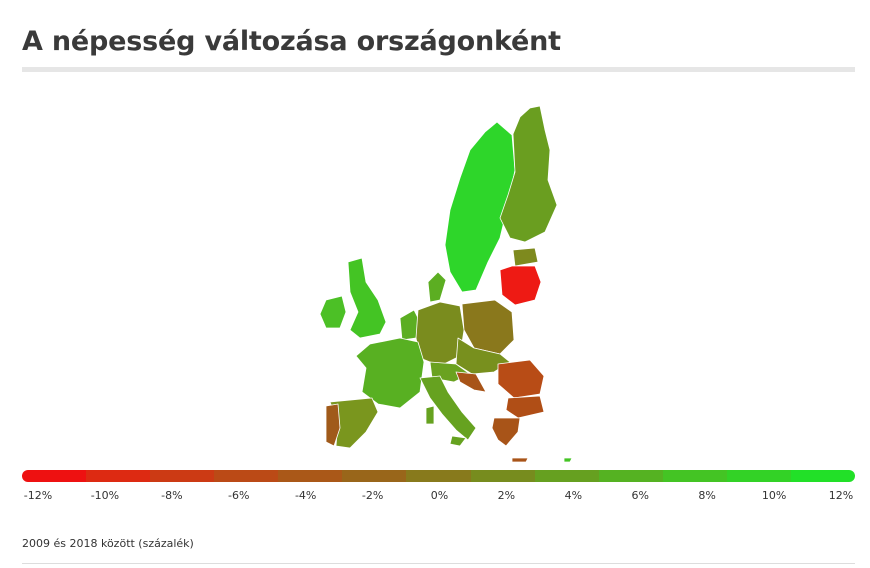 This screenshot has height=568, width=870. I want to click on color-scale-tick-label: 6%, so click(640, 495).